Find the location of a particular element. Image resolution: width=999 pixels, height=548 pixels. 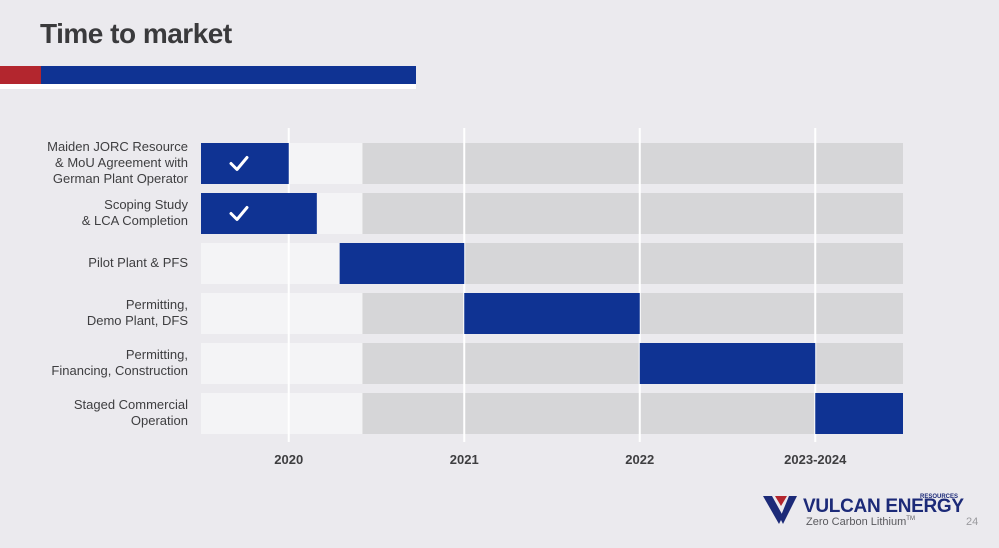

x-tick-label: 2021 is located at coordinates (464, 459).